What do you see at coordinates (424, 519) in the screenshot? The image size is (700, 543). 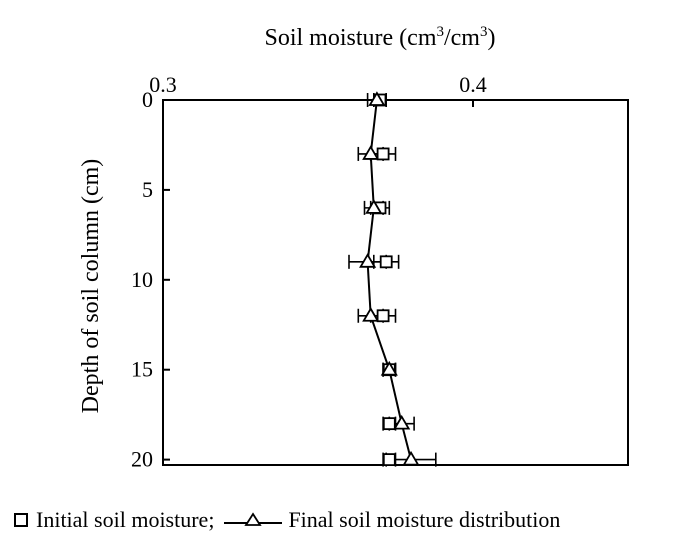 I see `legend-final-label: Final soil moisture distribution` at bounding box center [424, 519].